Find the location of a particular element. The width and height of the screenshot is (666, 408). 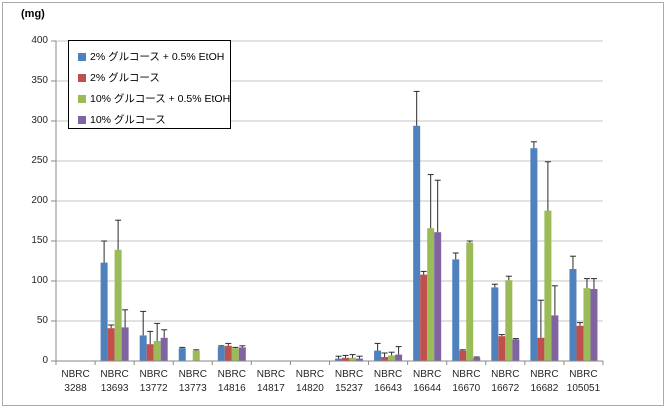

x-category-label: NBRC 14817 is located at coordinates (271, 381).